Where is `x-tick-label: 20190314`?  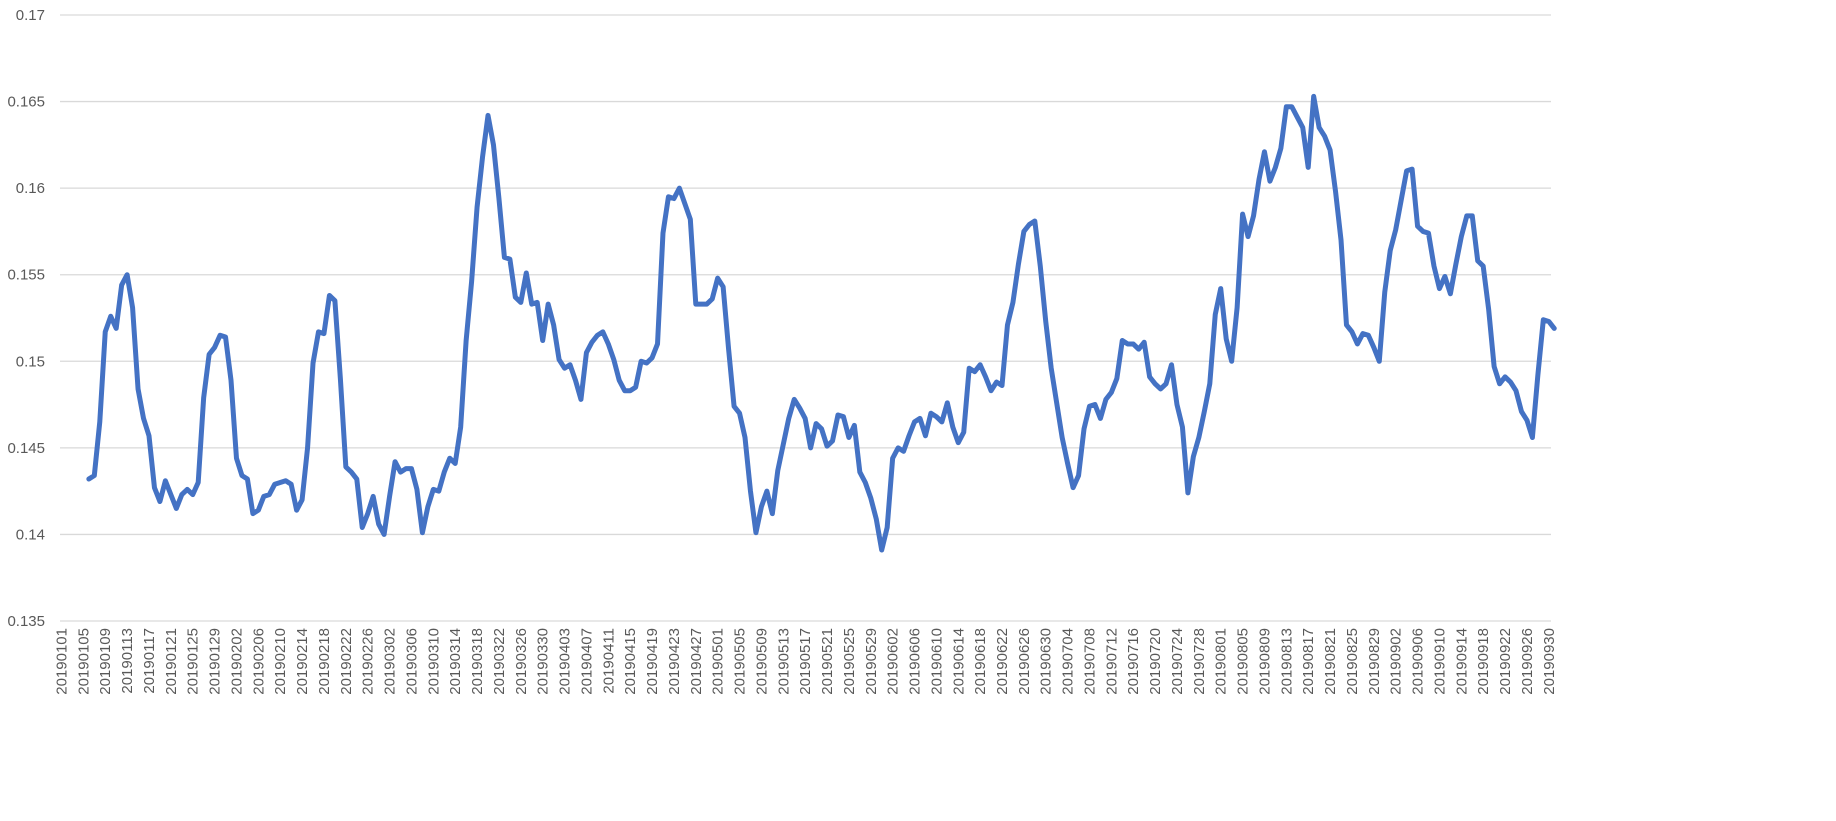
x-tick-label: 20190314 is located at coordinates (455, 661).